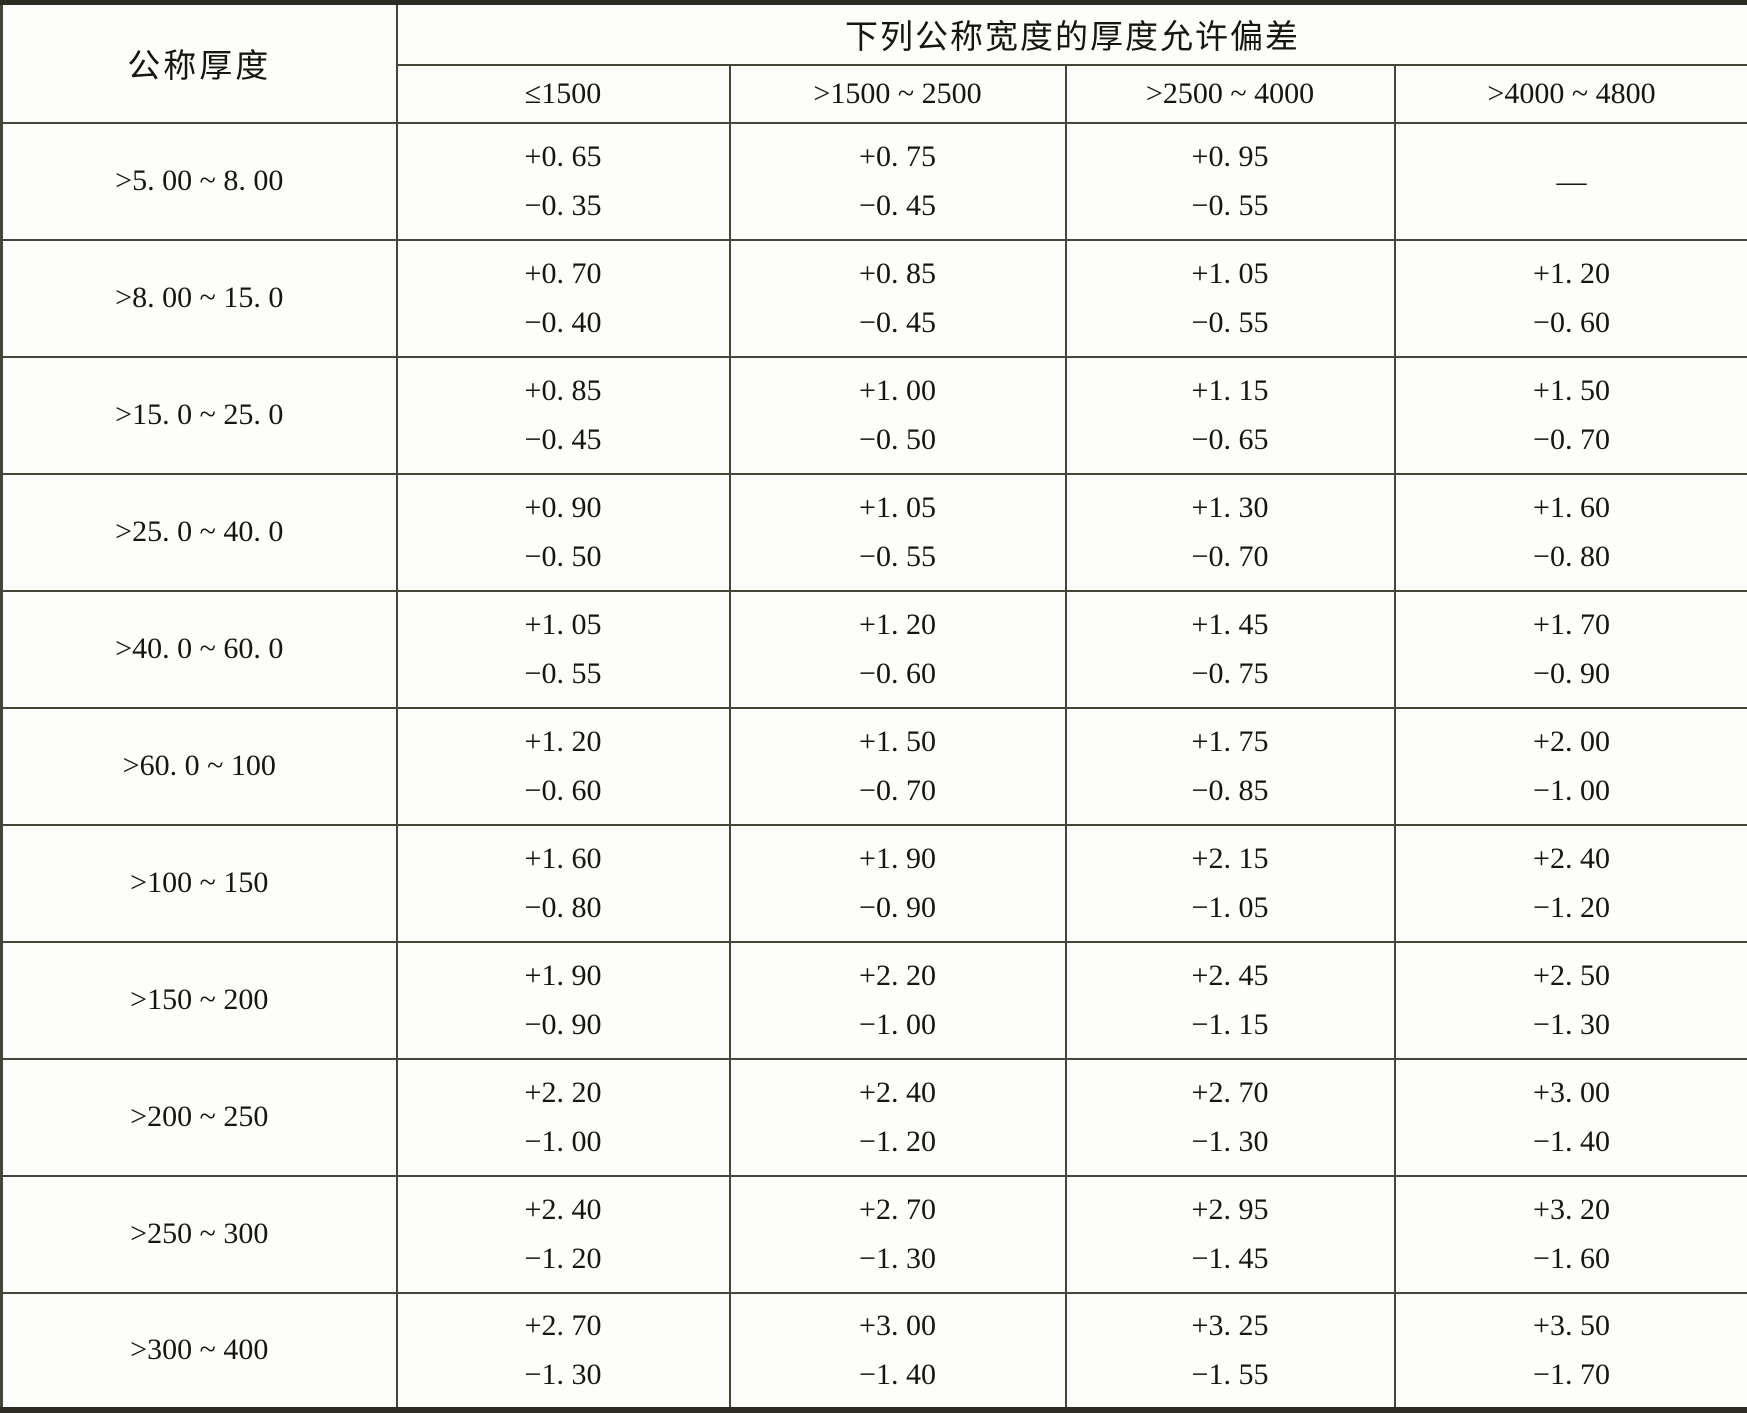  Describe the element at coordinates (1571, 649) in the screenshot. I see `tolerance-cell: +1. 70 −0. 90` at that location.